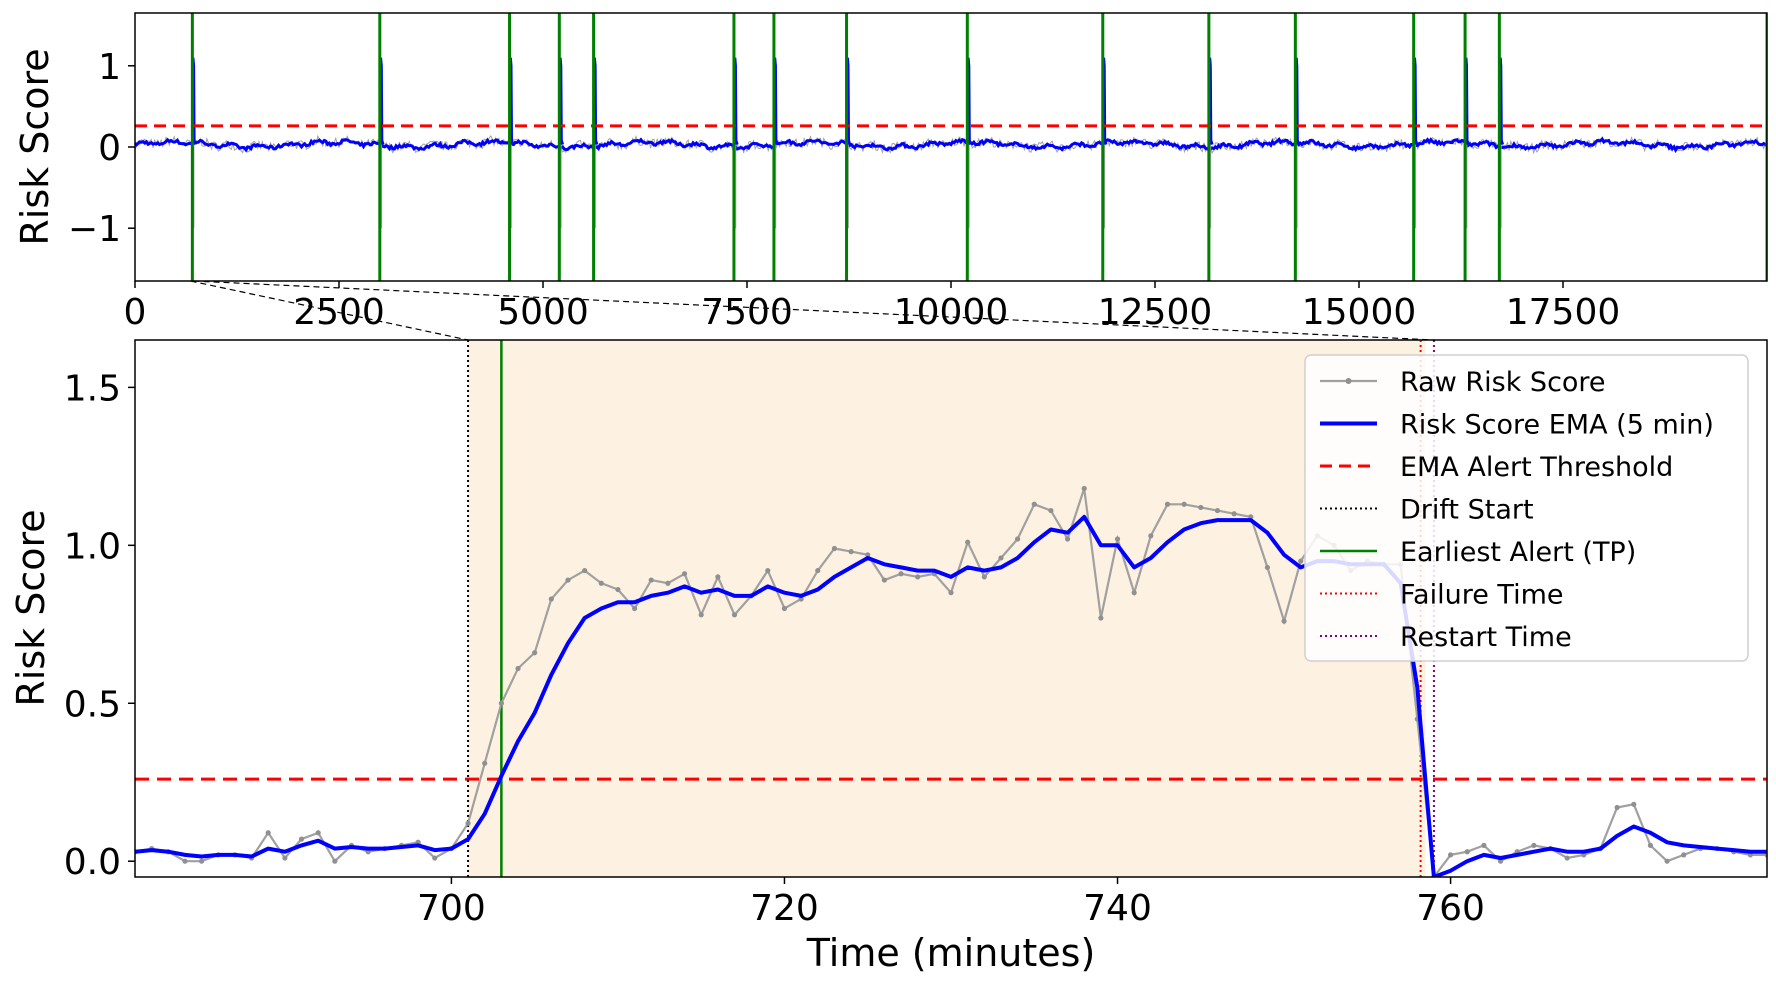 The width and height of the screenshot is (1776, 987). What do you see at coordinates (329, 310) in the screenshot?
I see `zoom-connector-left` at bounding box center [329, 310].